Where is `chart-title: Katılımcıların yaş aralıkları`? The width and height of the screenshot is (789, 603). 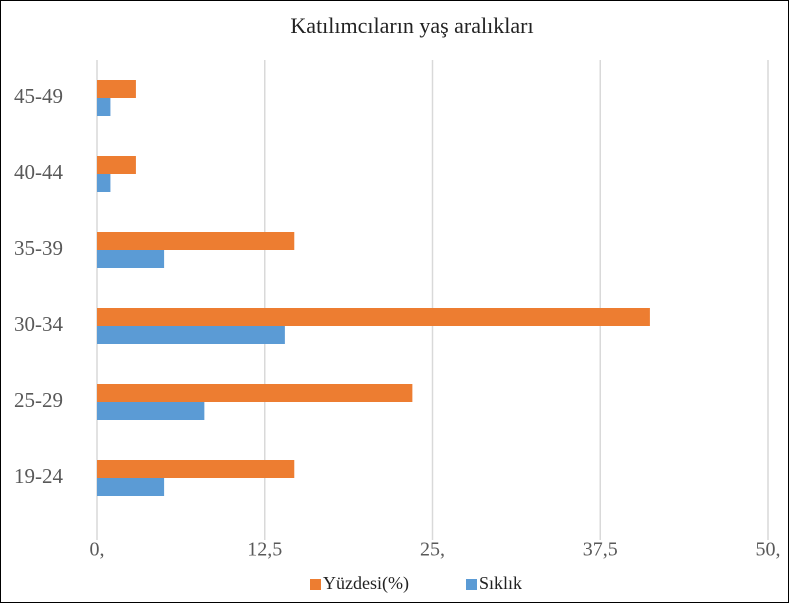
chart-title: Katılımcıların yaş aralıkları is located at coordinates (411, 25).